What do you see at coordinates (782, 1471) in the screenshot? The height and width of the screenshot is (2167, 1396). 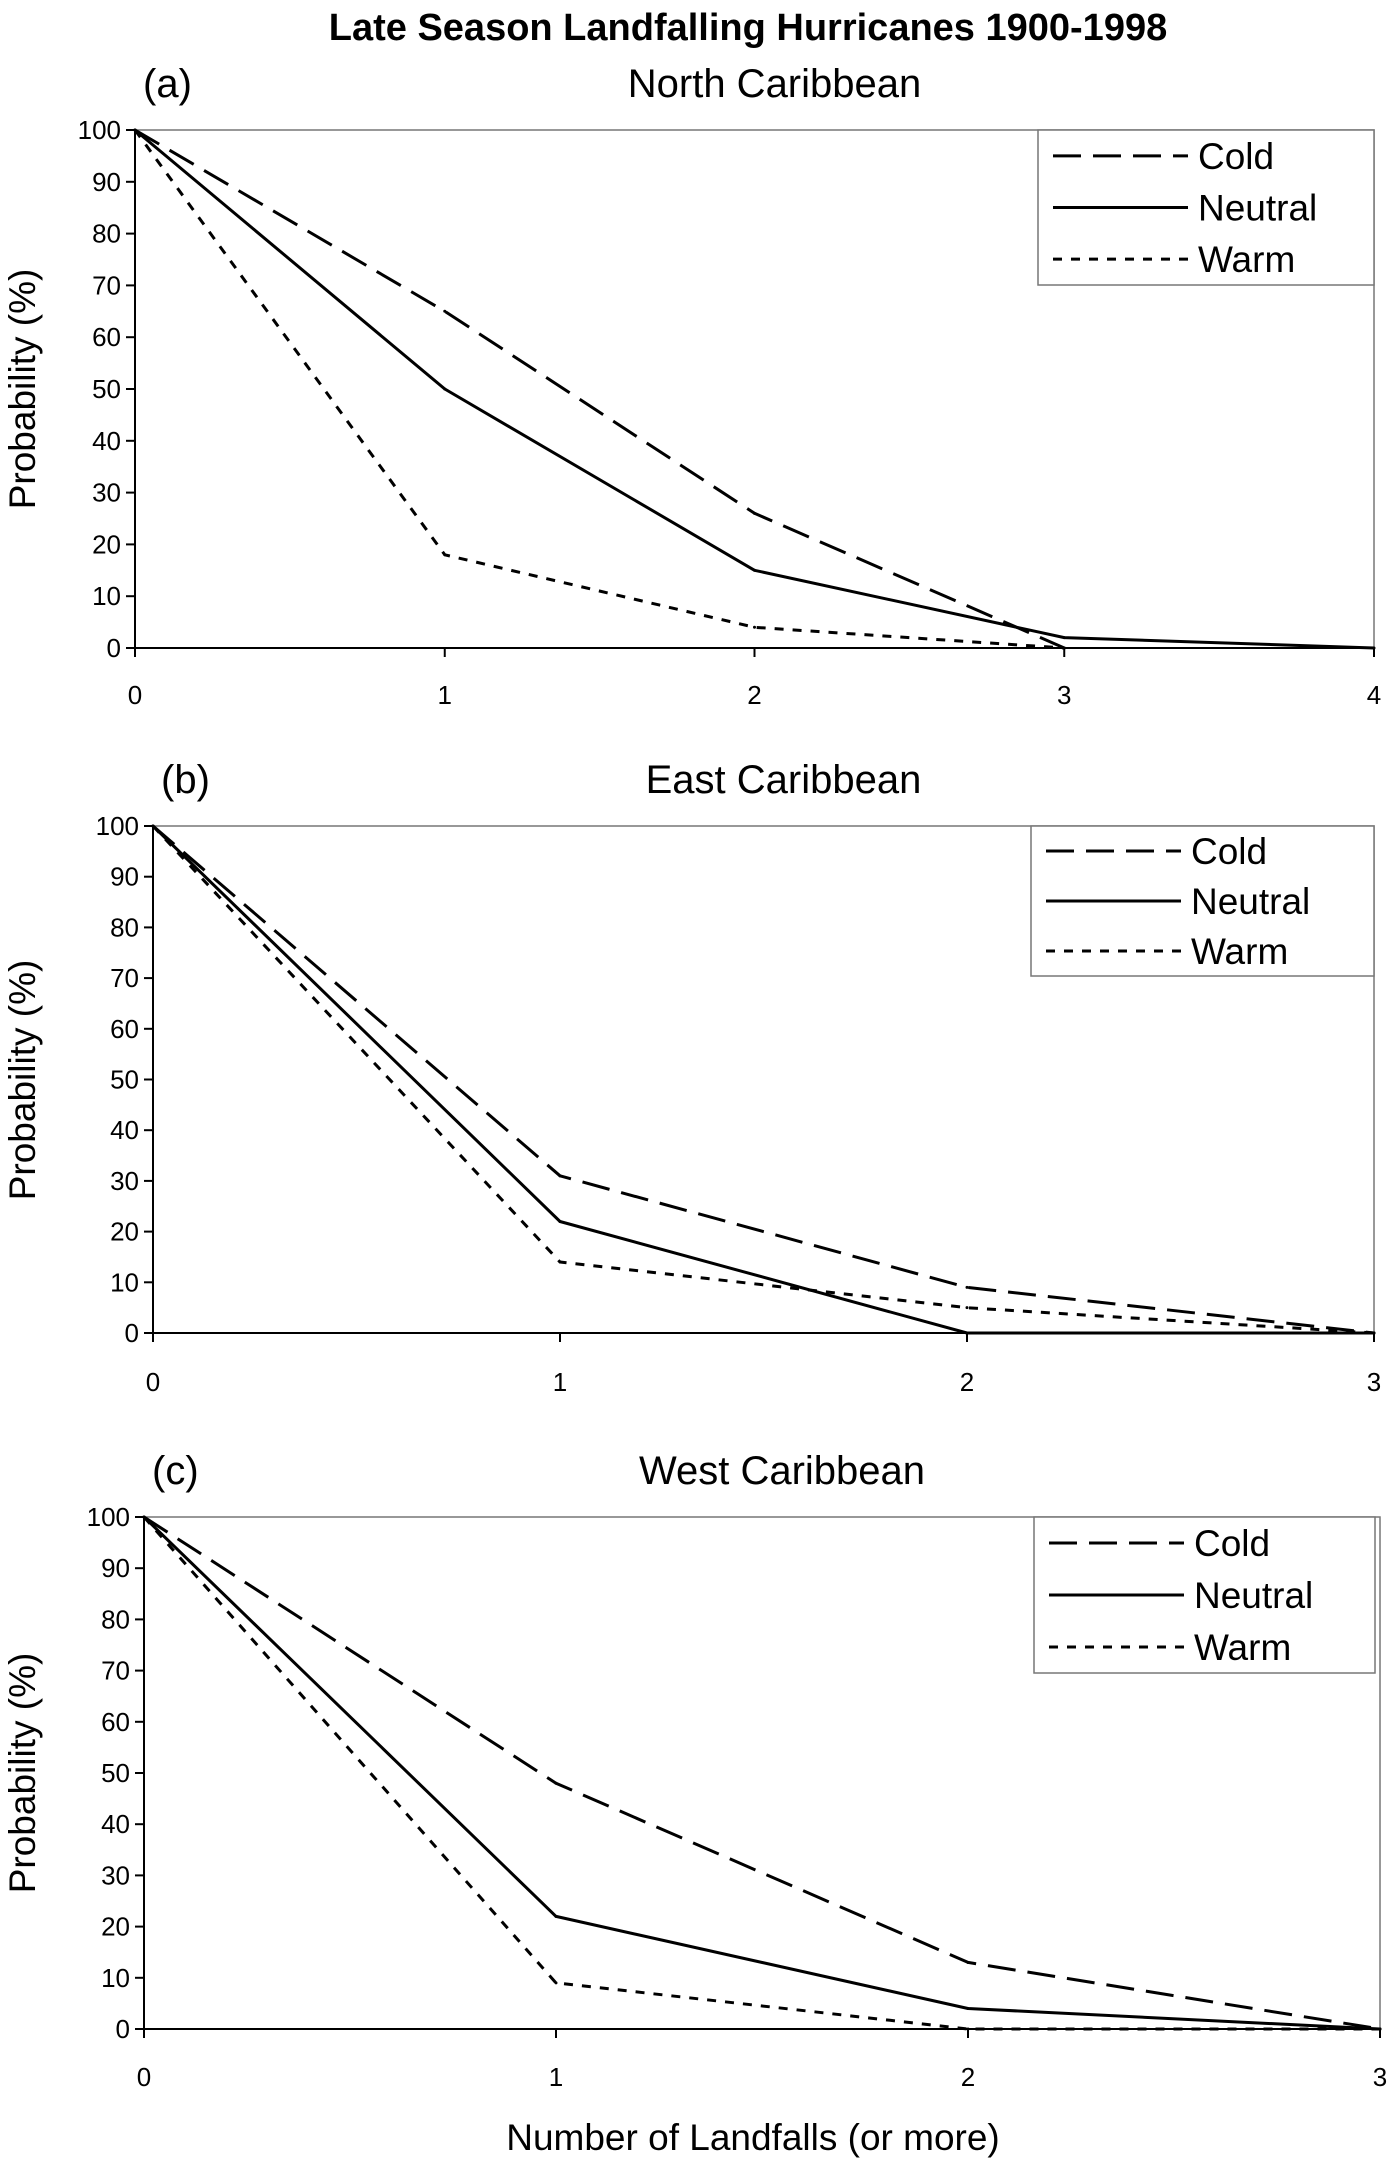 I see `panel-title: West Caribbean` at bounding box center [782, 1471].